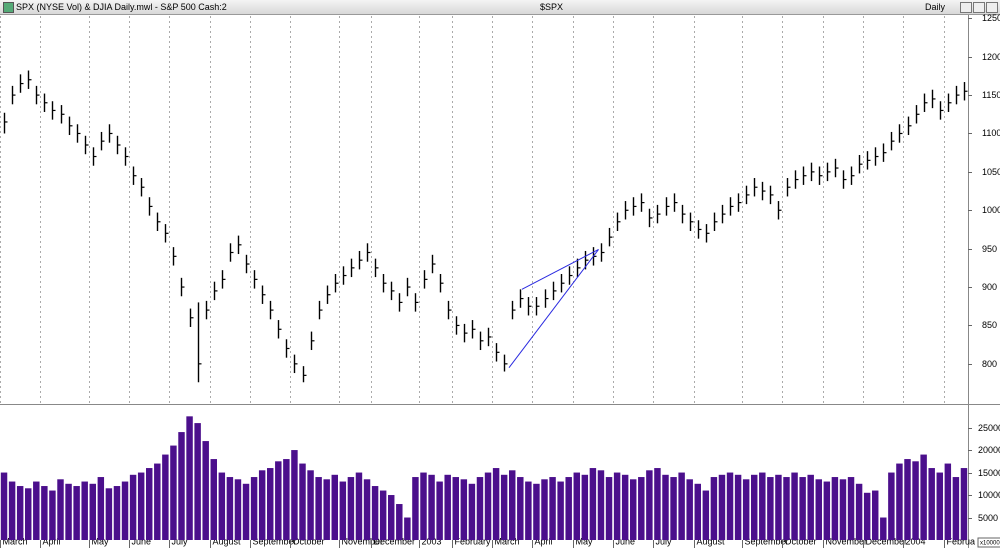 Image resolution: width=1000 pixels, height=548 pixels. I want to click on x-tick-label: February, so click(473, 541).